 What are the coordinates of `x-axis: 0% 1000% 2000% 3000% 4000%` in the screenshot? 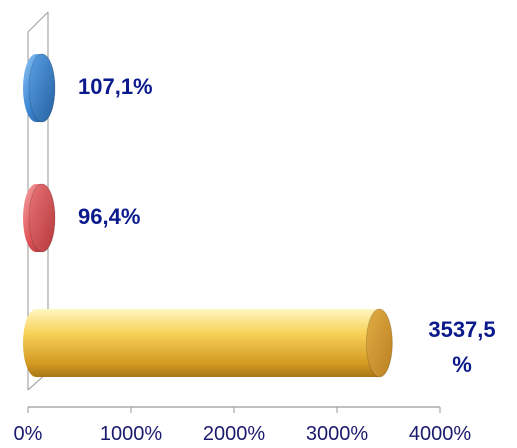 It's located at (242, 425).